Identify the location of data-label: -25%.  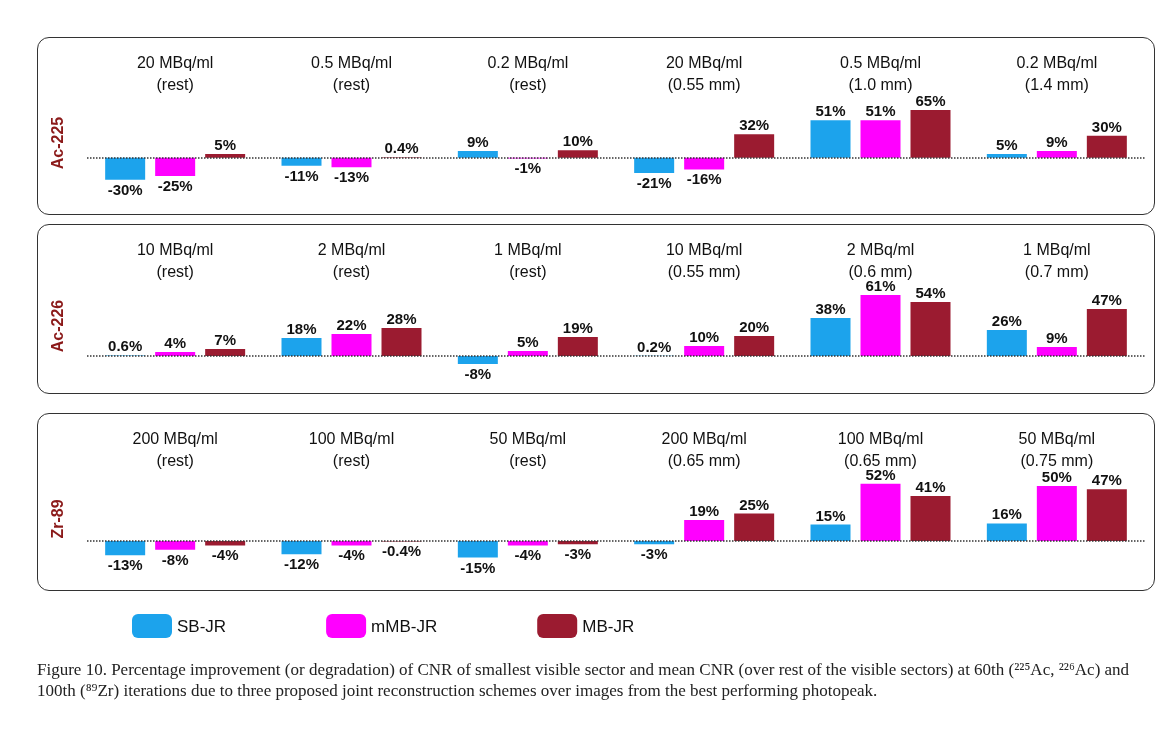
(175, 185).